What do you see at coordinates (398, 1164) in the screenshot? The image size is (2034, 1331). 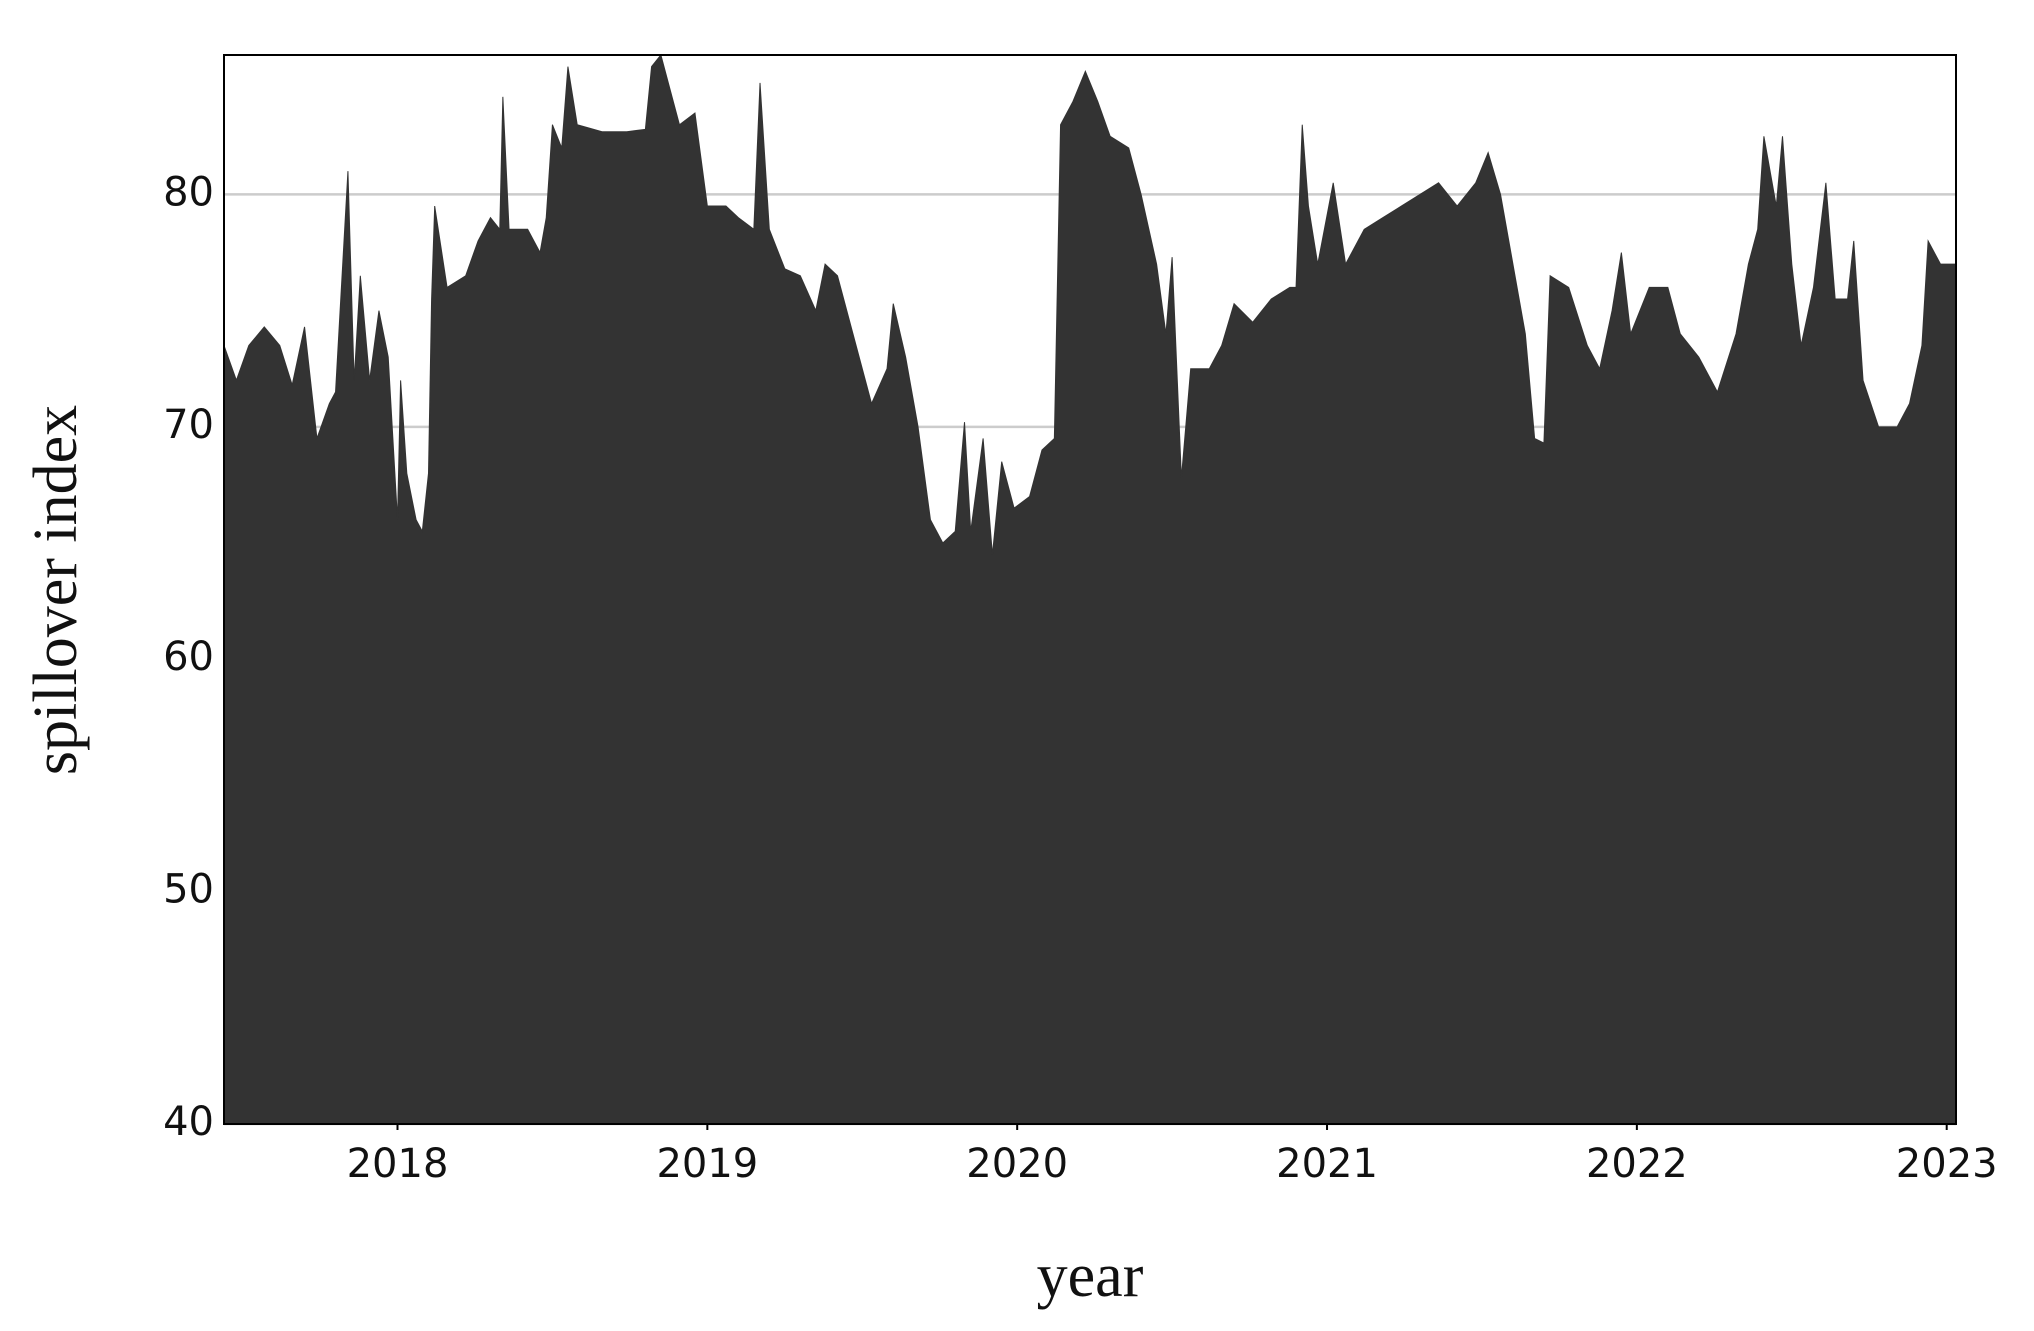 I see `x-tick-label: 2018` at bounding box center [398, 1164].